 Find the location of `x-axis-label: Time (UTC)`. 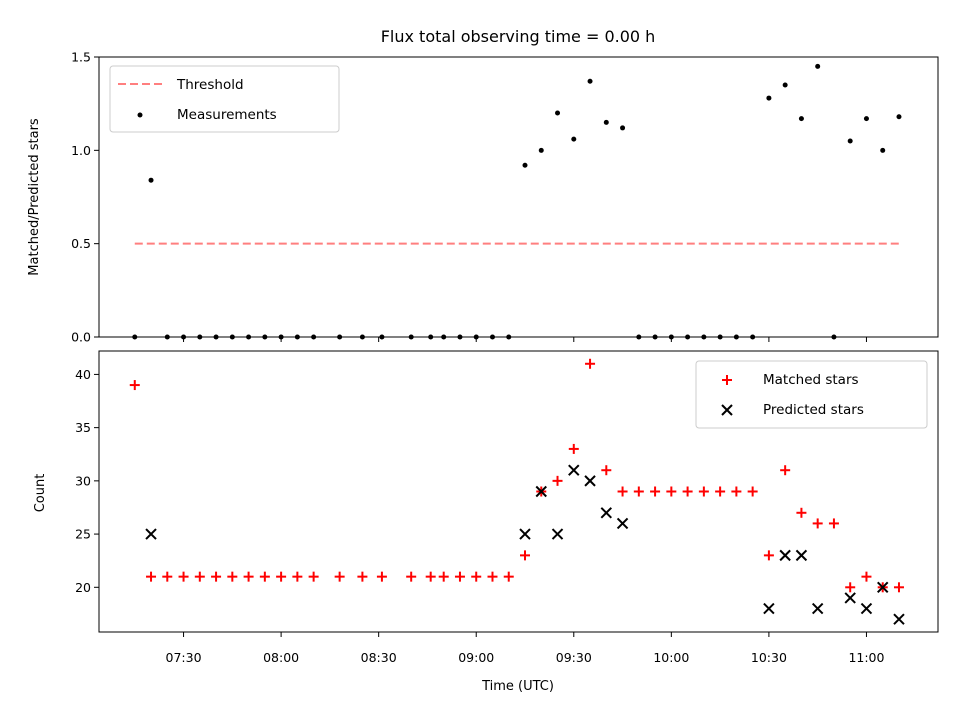

x-axis-label: Time (UTC) is located at coordinates (517, 686).